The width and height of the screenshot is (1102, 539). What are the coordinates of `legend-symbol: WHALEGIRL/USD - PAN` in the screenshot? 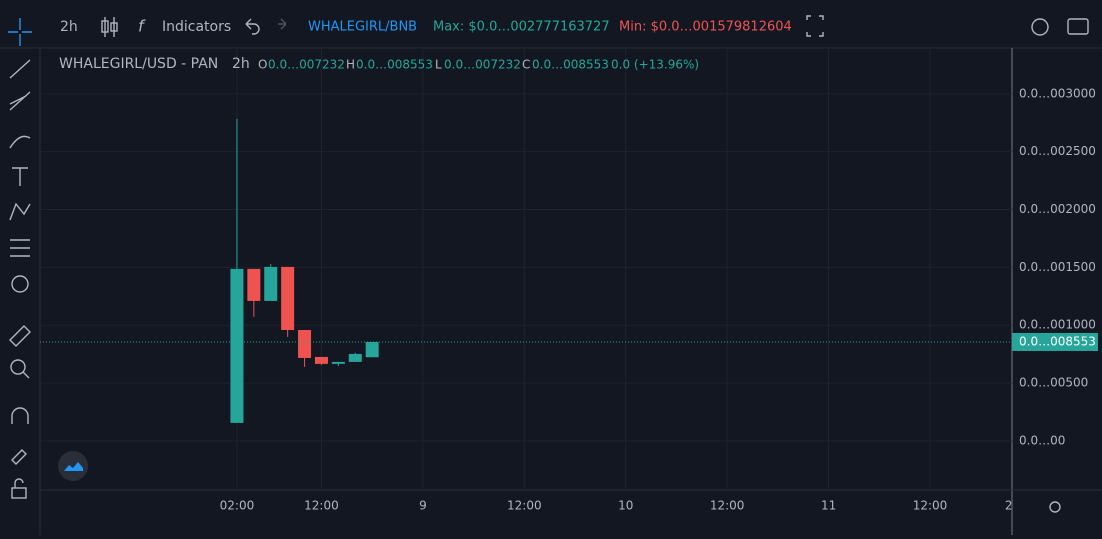 It's located at (138, 64).